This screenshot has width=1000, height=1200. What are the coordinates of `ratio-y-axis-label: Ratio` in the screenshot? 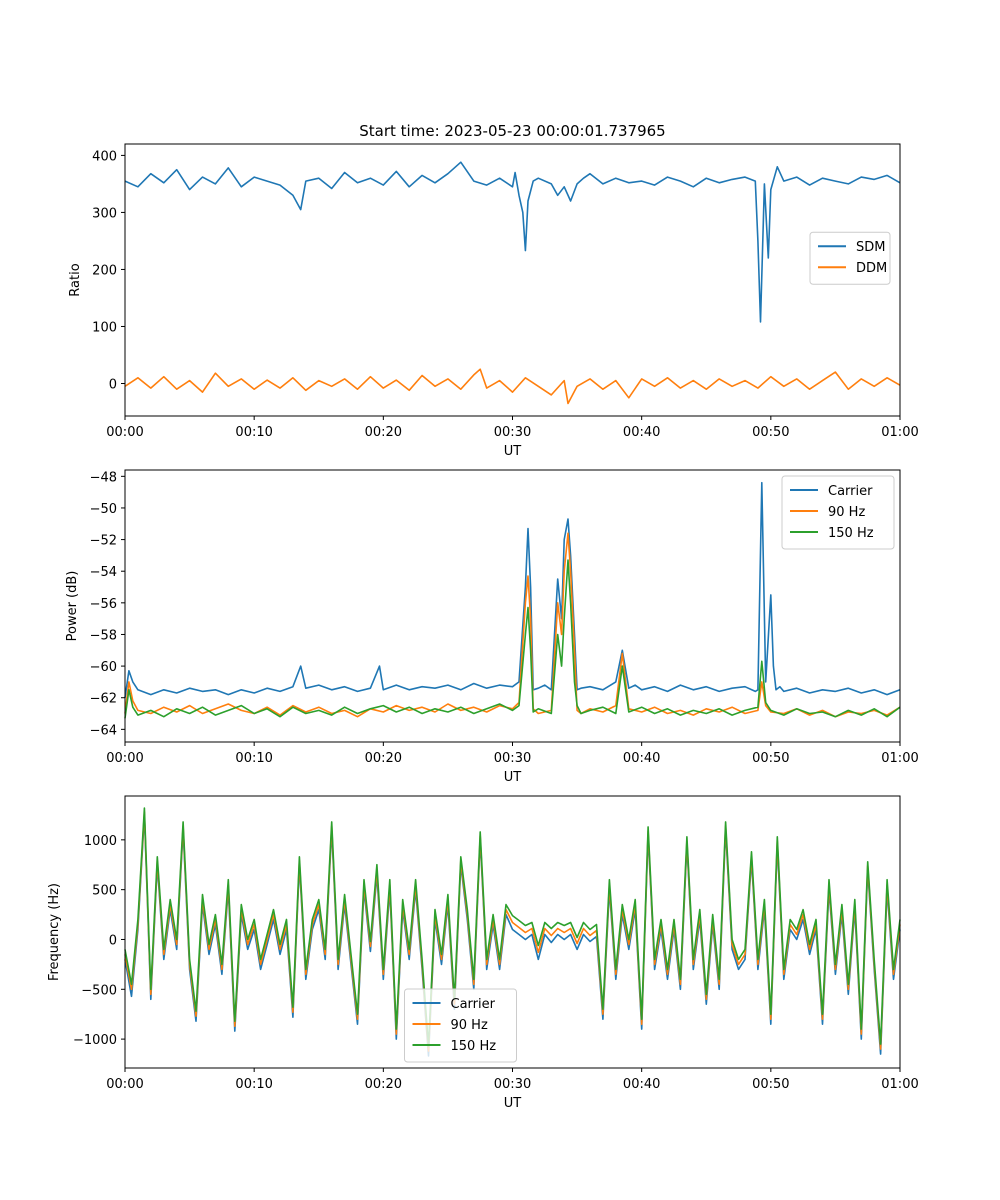 It's located at (75, 279).